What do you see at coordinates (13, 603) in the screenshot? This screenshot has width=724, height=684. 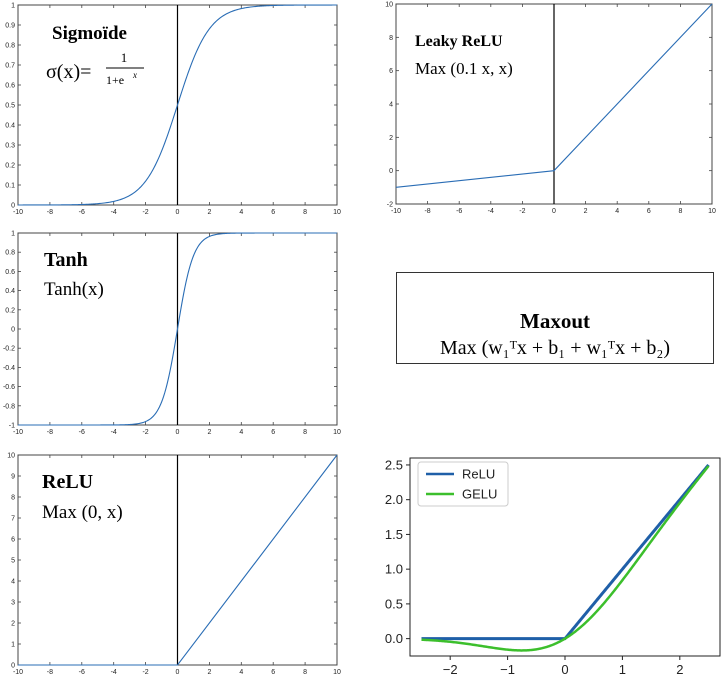 I see `y-tick-label: 3` at bounding box center [13, 603].